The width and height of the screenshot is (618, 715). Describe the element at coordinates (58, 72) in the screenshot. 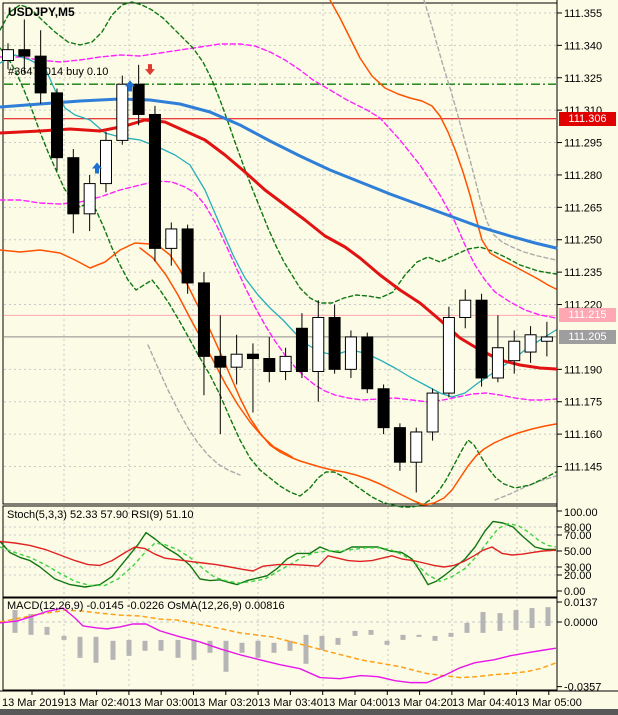

I see `open-position-label: #36474014 buy 0.10` at that location.